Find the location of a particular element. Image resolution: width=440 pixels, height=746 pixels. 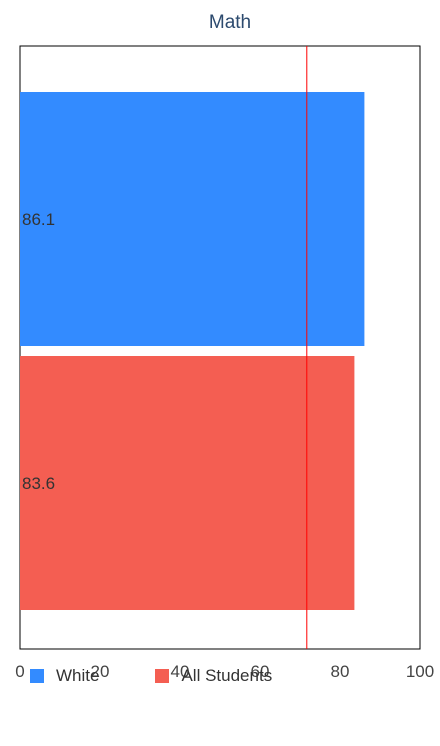

x-tick-label: 60 is located at coordinates (260, 671).